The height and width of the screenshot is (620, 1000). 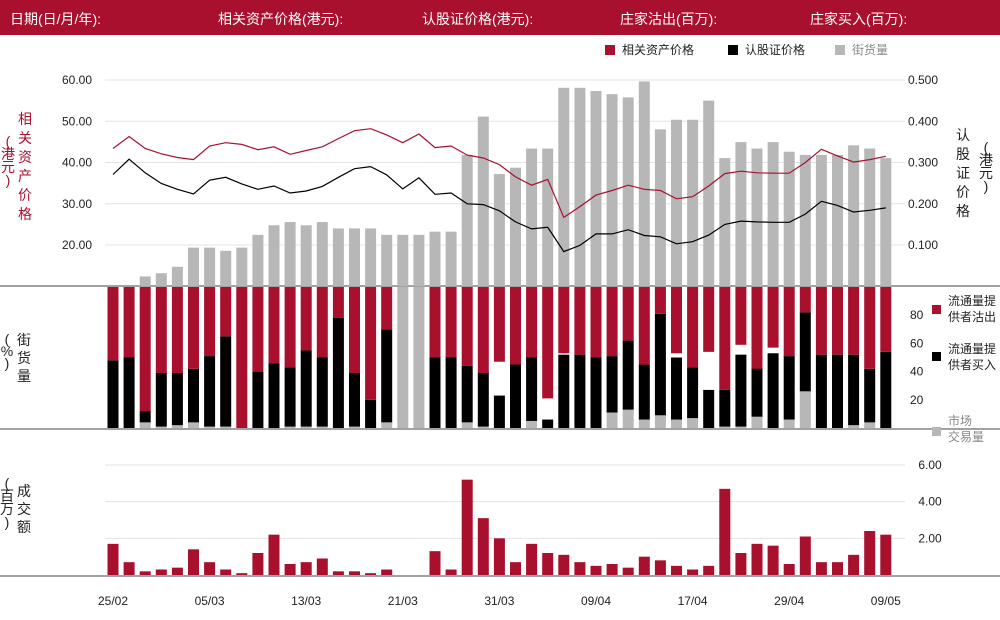 What do you see at coordinates (8, 141) in the screenshot?
I see `left-axis-unit: (` at bounding box center [8, 141].